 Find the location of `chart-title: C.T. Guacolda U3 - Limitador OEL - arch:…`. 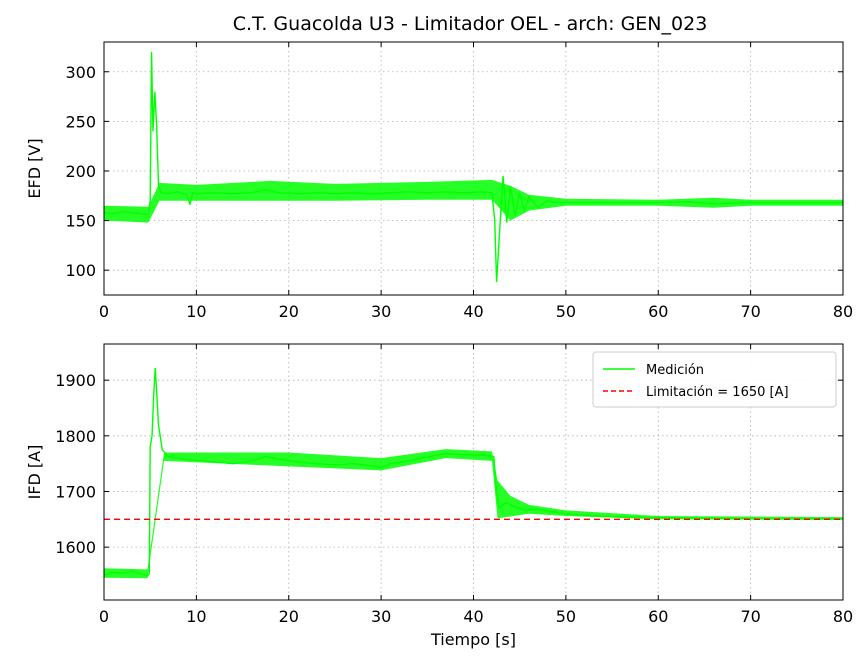

chart-title: C.T. Guacolda U3 - Limitador OEL - arch:… is located at coordinates (470, 24).